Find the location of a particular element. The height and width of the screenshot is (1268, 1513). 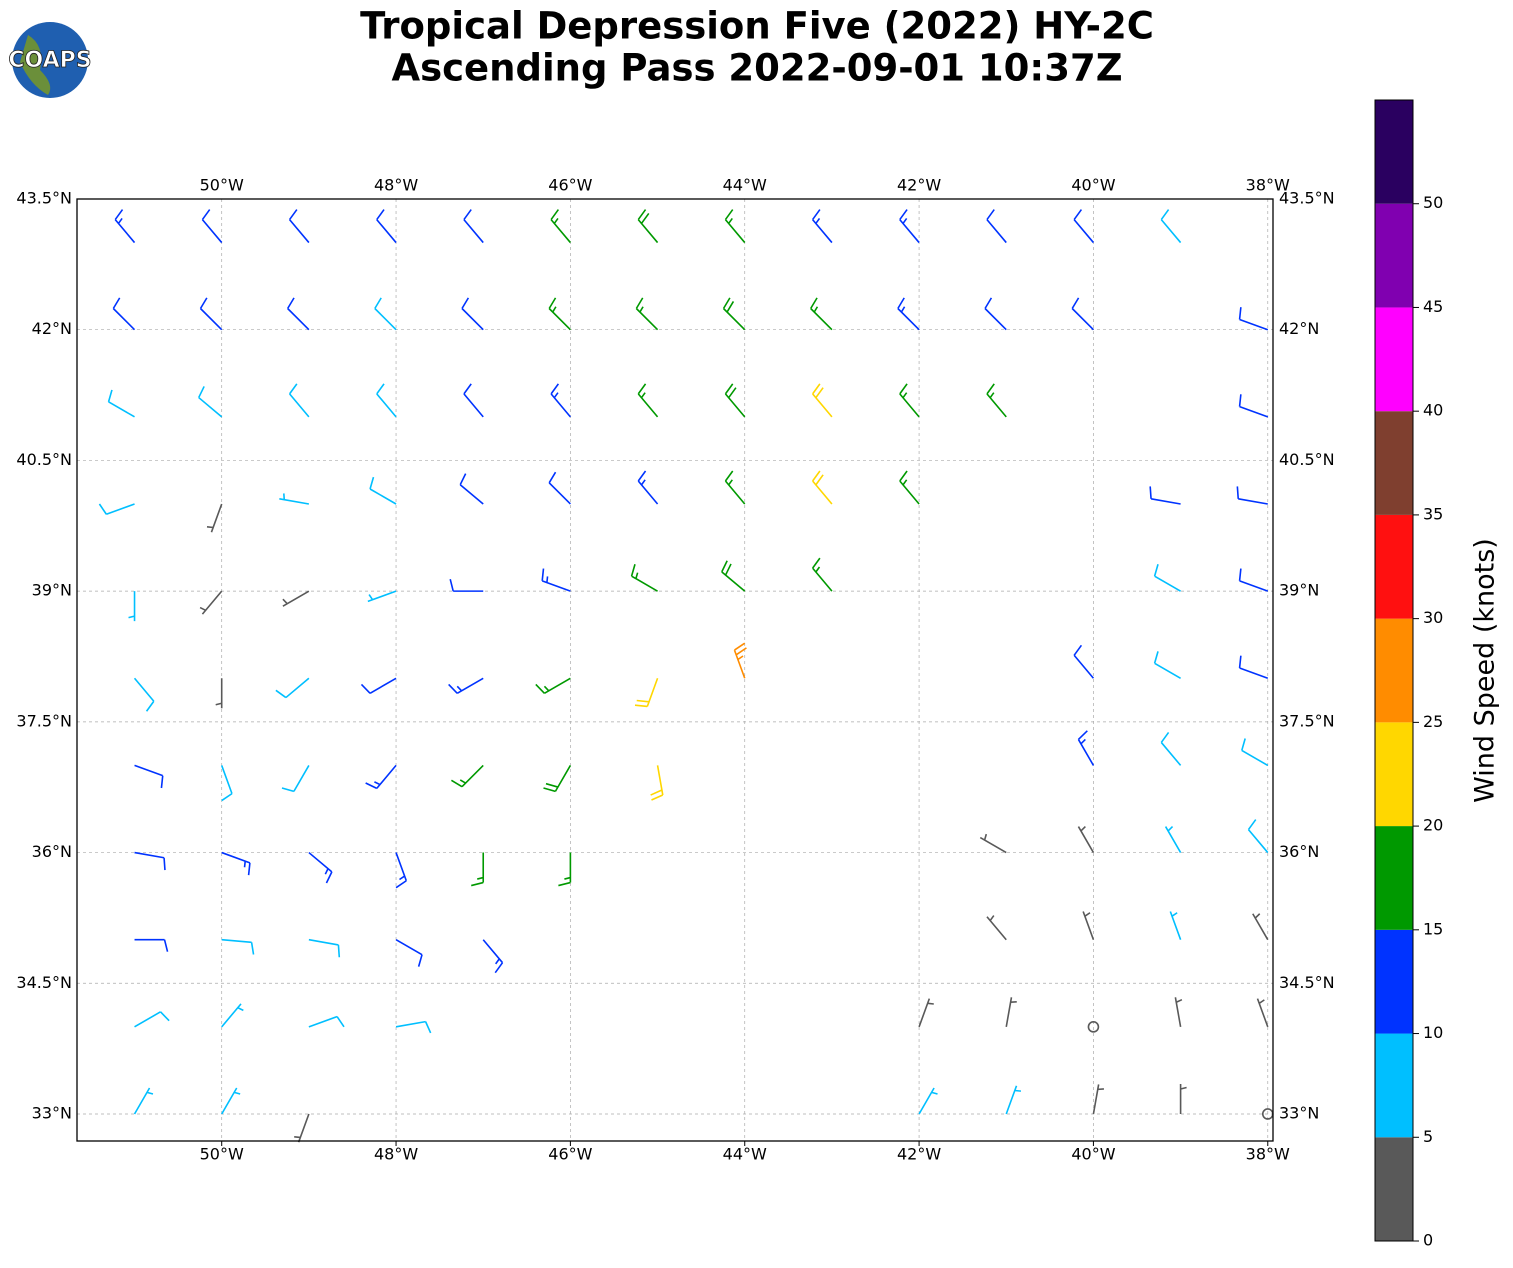

y-tick-label-right: 43.5°N is located at coordinates (1307, 198).